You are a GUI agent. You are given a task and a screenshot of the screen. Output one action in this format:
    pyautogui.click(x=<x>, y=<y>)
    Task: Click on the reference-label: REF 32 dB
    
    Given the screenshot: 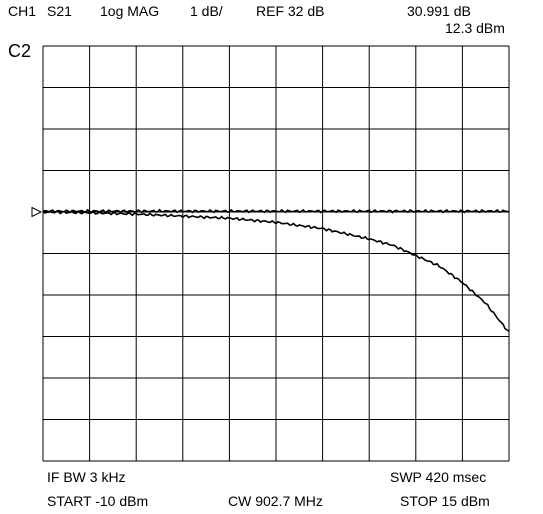 What is the action you would take?
    pyautogui.click(x=290, y=11)
    